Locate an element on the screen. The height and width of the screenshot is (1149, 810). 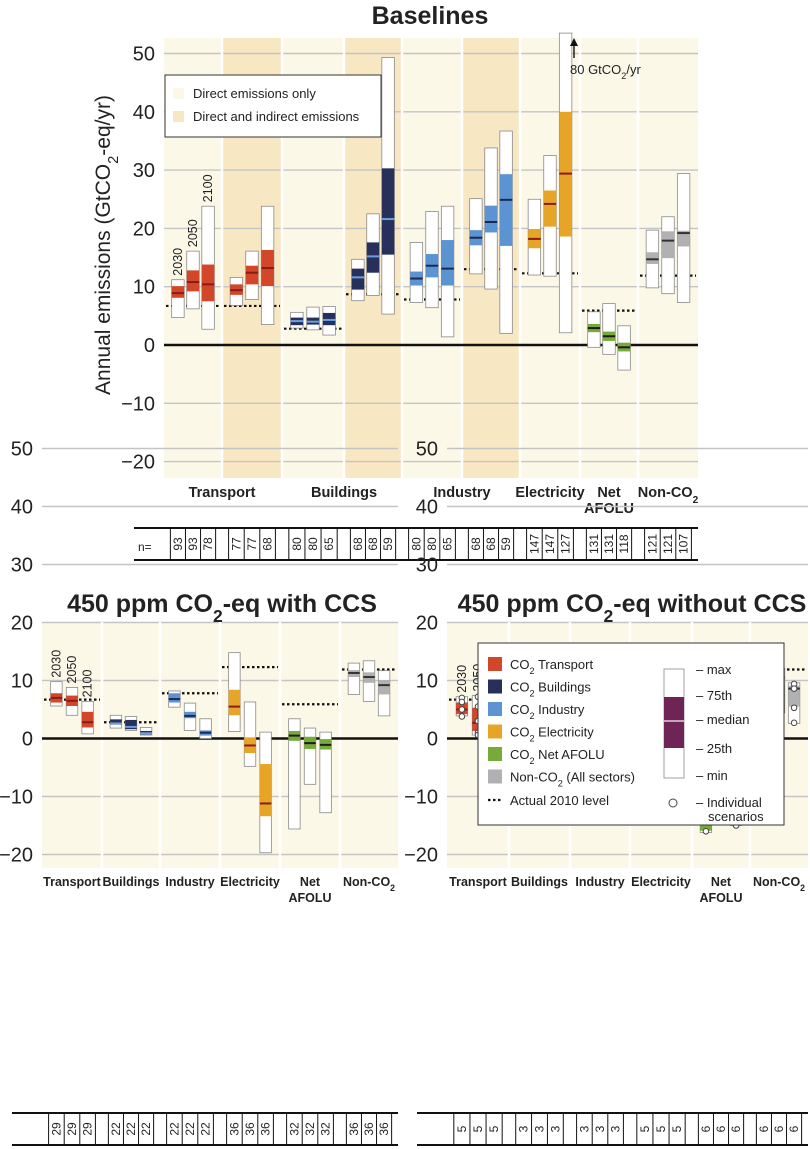
year-label: 2050 is located at coordinates (72, 670).